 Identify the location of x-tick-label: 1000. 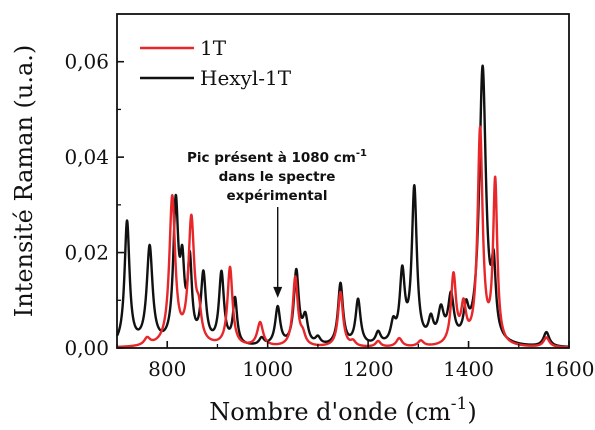
(267, 369).